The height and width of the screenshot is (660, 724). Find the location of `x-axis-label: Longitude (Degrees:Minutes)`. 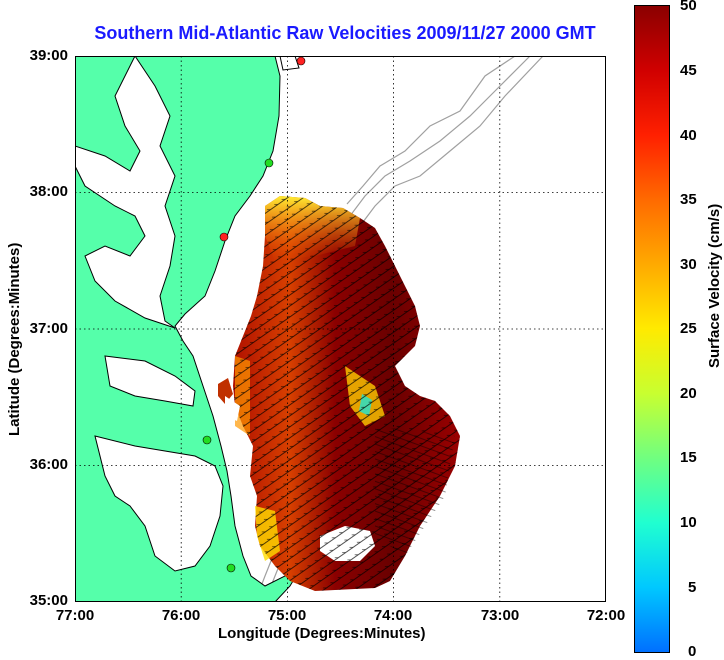

x-axis-label: Longitude (Degrees:Minutes) is located at coordinates (322, 633).